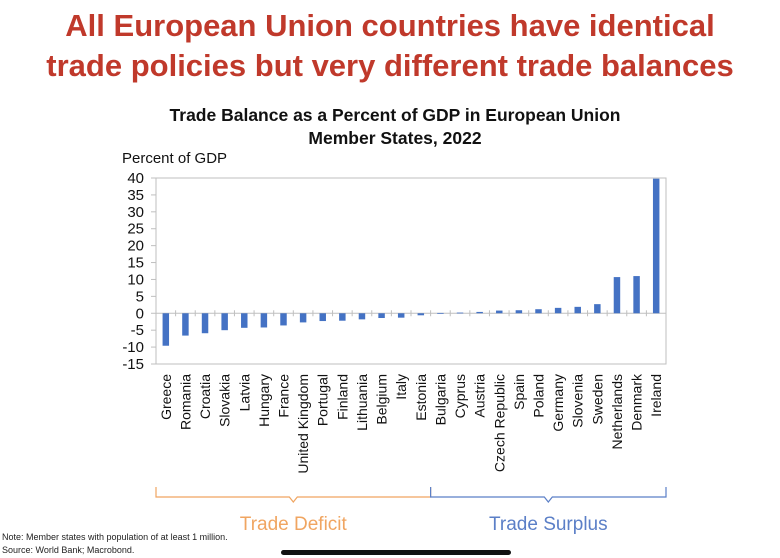 The height and width of the screenshot is (558, 780). What do you see at coordinates (140, 296) in the screenshot?
I see `y-tick-label: 5` at bounding box center [140, 296].